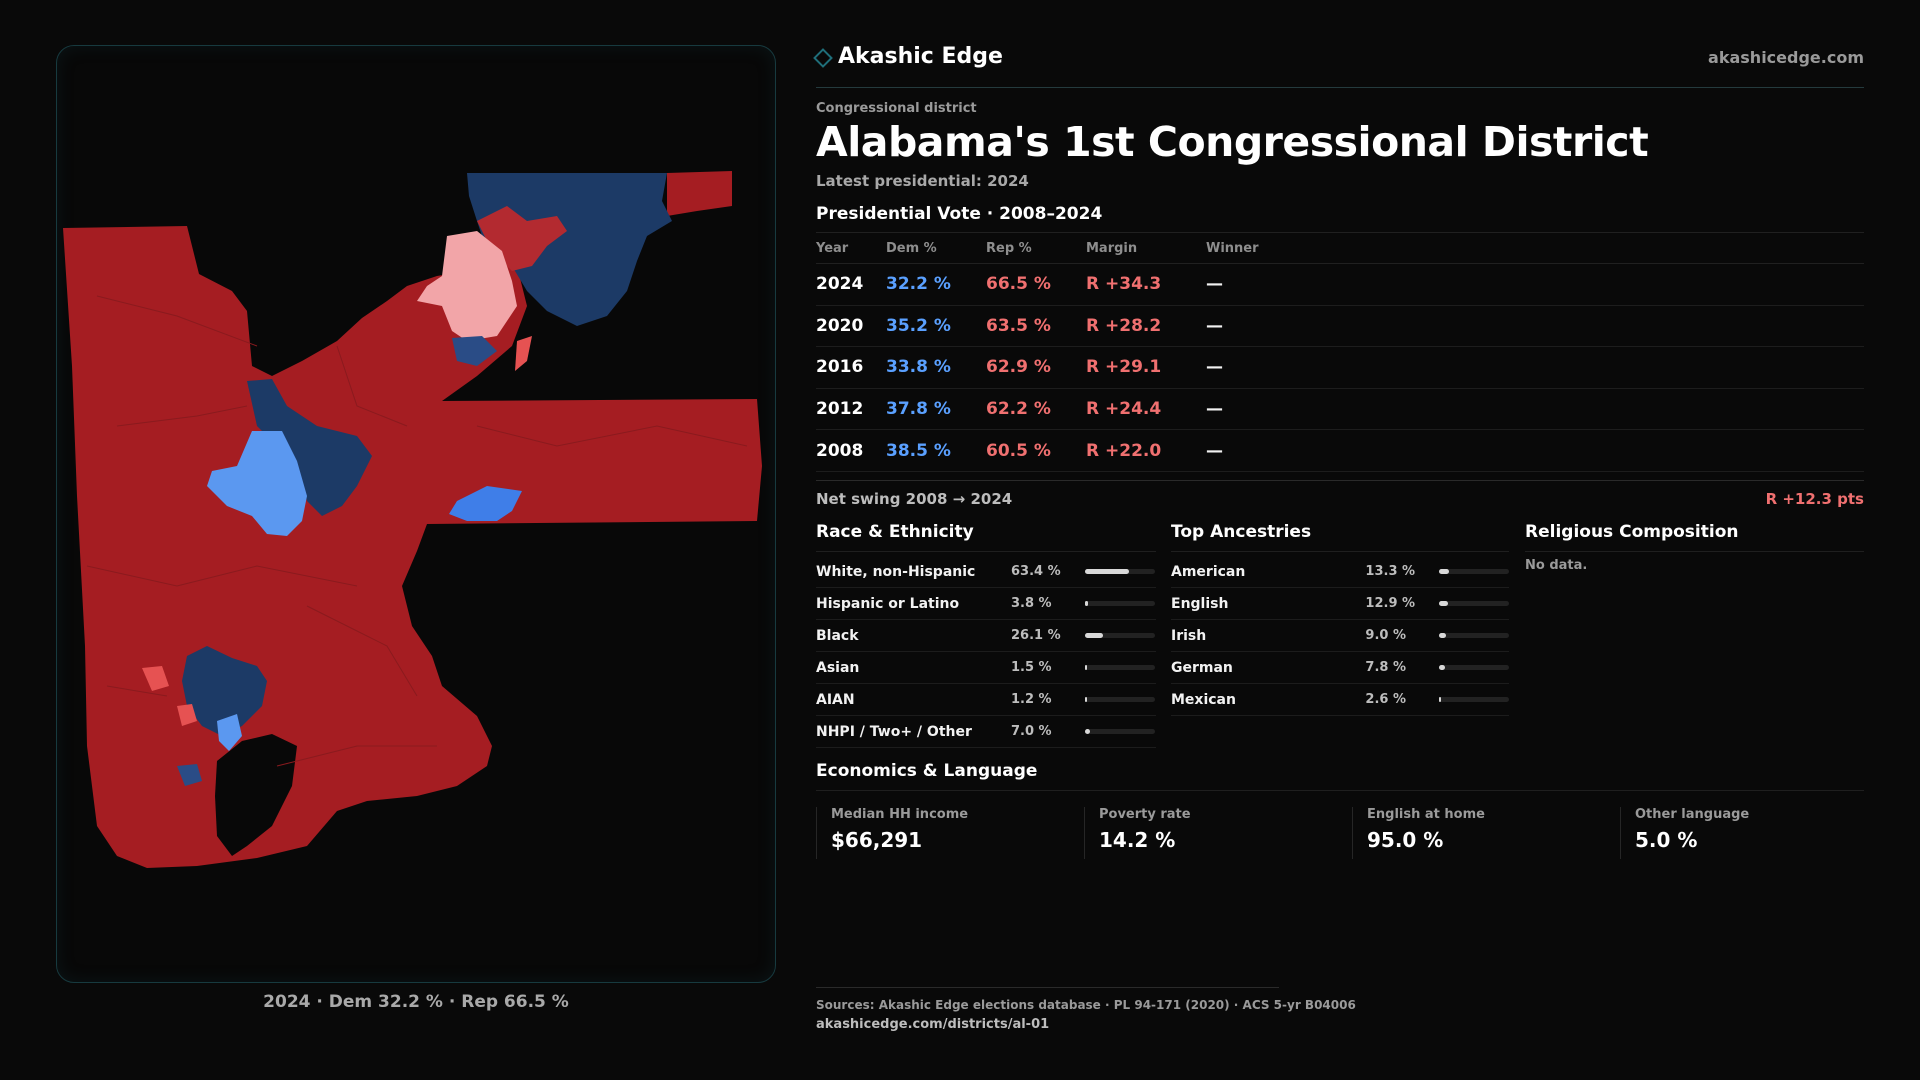 Image resolution: width=1920 pixels, height=1080 pixels. Describe the element at coordinates (187, 715) in the screenshot. I see `map-precinct-area-salmon-s2` at that location.